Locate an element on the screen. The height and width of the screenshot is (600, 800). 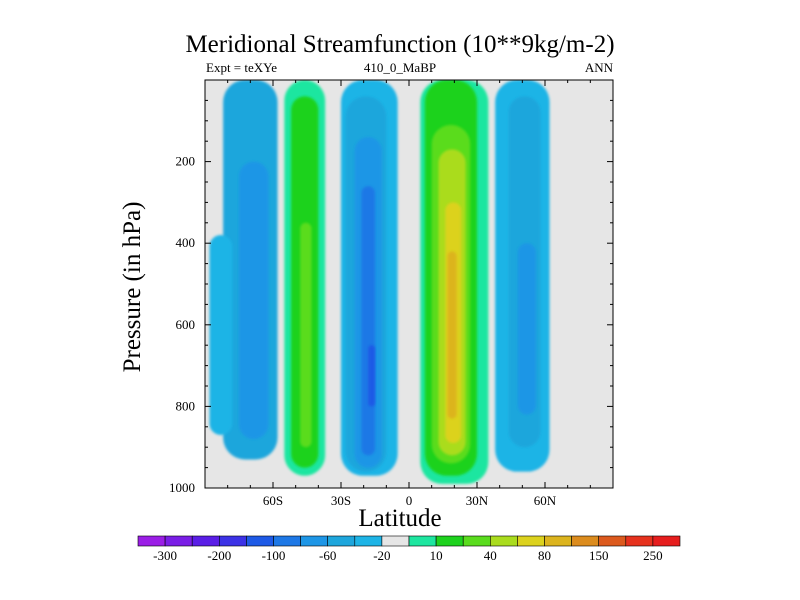
x-tick-label: 0 is located at coordinates (409, 500).